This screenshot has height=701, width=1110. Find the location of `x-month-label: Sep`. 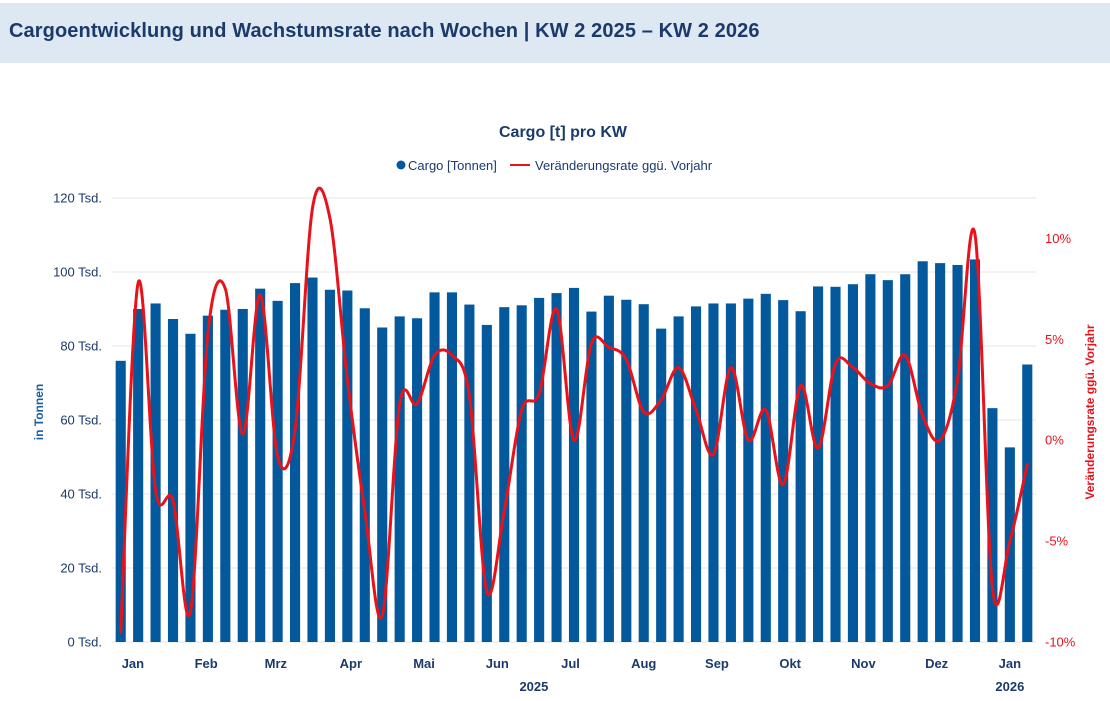

x-month-label: Sep is located at coordinates (717, 663).